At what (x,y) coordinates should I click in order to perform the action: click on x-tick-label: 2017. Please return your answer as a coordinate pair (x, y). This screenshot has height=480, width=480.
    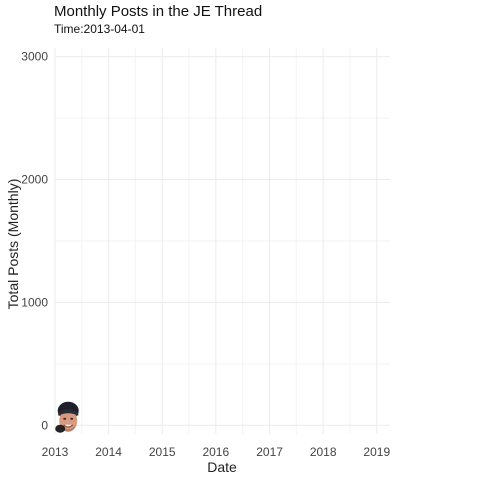
    Looking at the image, I should click on (269, 452).